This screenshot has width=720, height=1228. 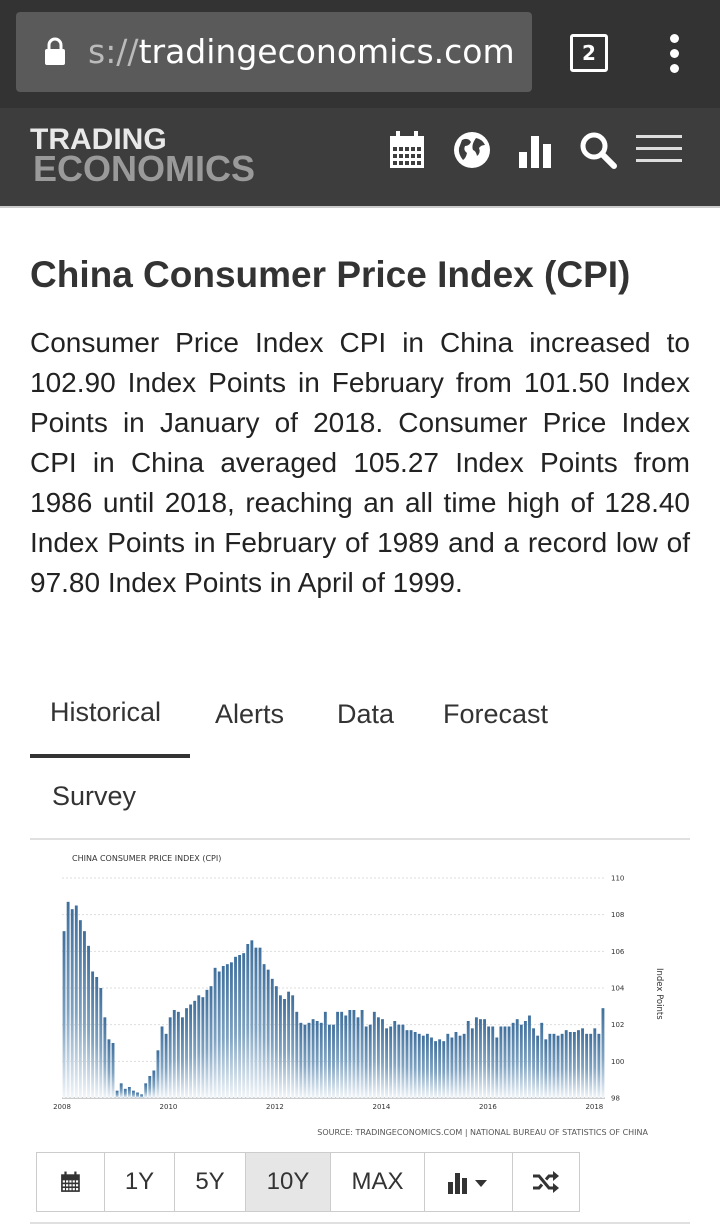 I want to click on range-10y-button: 10Y, so click(x=288, y=1182).